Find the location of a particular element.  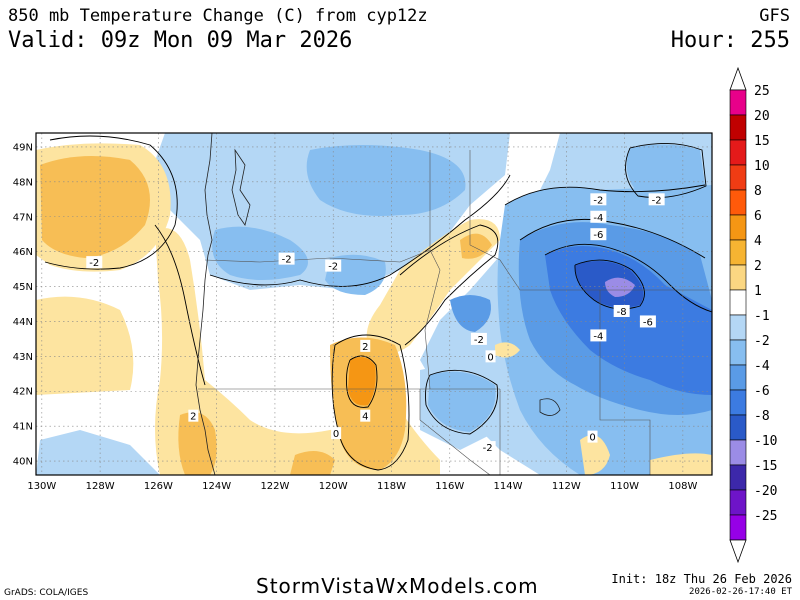

warm-field-pacific-south is located at coordinates (85, 345).